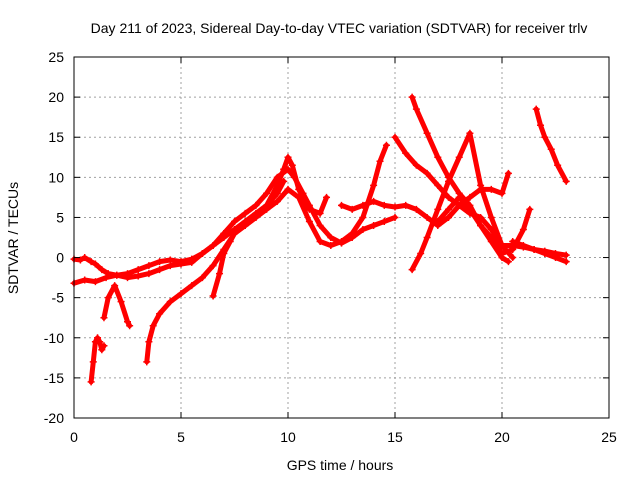 This screenshot has width=640, height=480. What do you see at coordinates (54, 338) in the screenshot?
I see `y-tick-label: -10` at bounding box center [54, 338].